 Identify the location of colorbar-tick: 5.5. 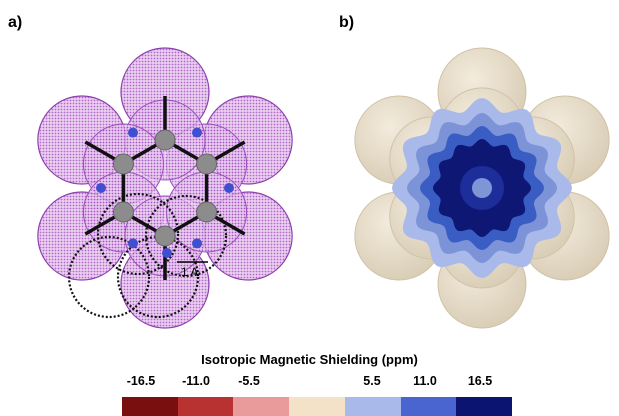
(372, 381).